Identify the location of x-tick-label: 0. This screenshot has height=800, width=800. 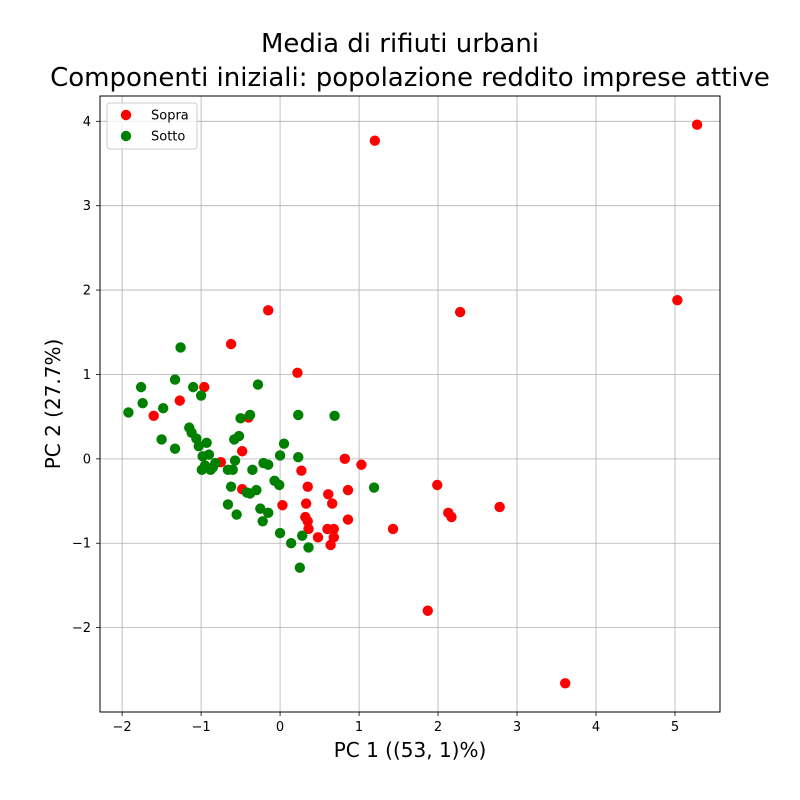
(280, 727).